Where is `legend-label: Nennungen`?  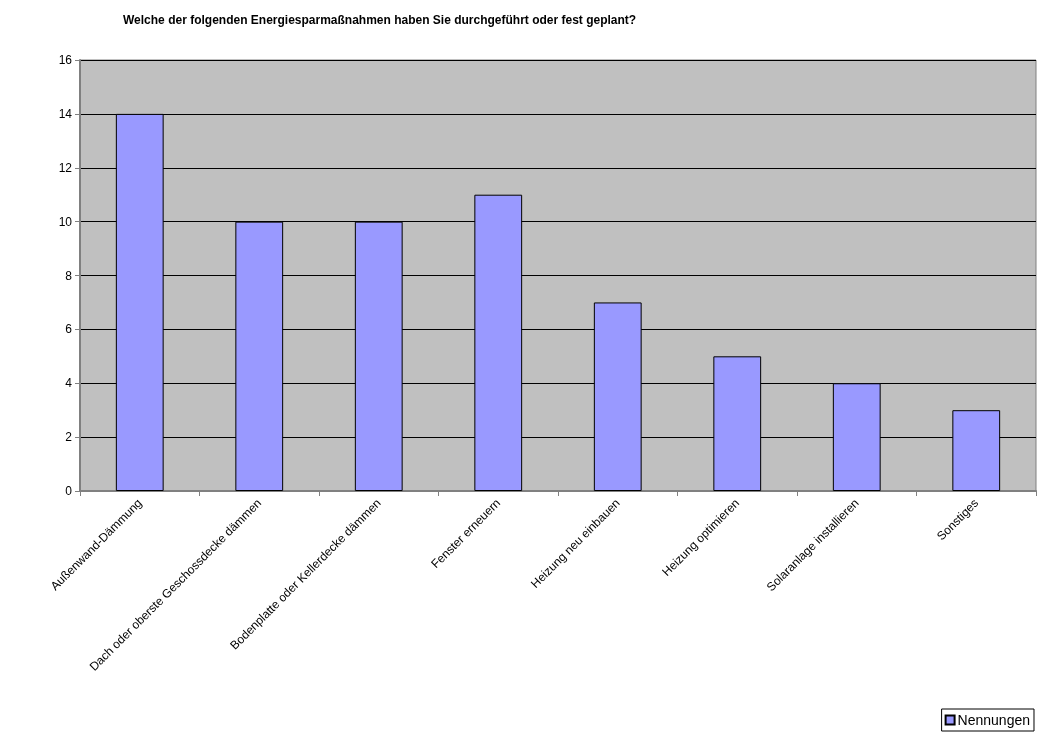
legend-label: Nennungen is located at coordinates (994, 720).